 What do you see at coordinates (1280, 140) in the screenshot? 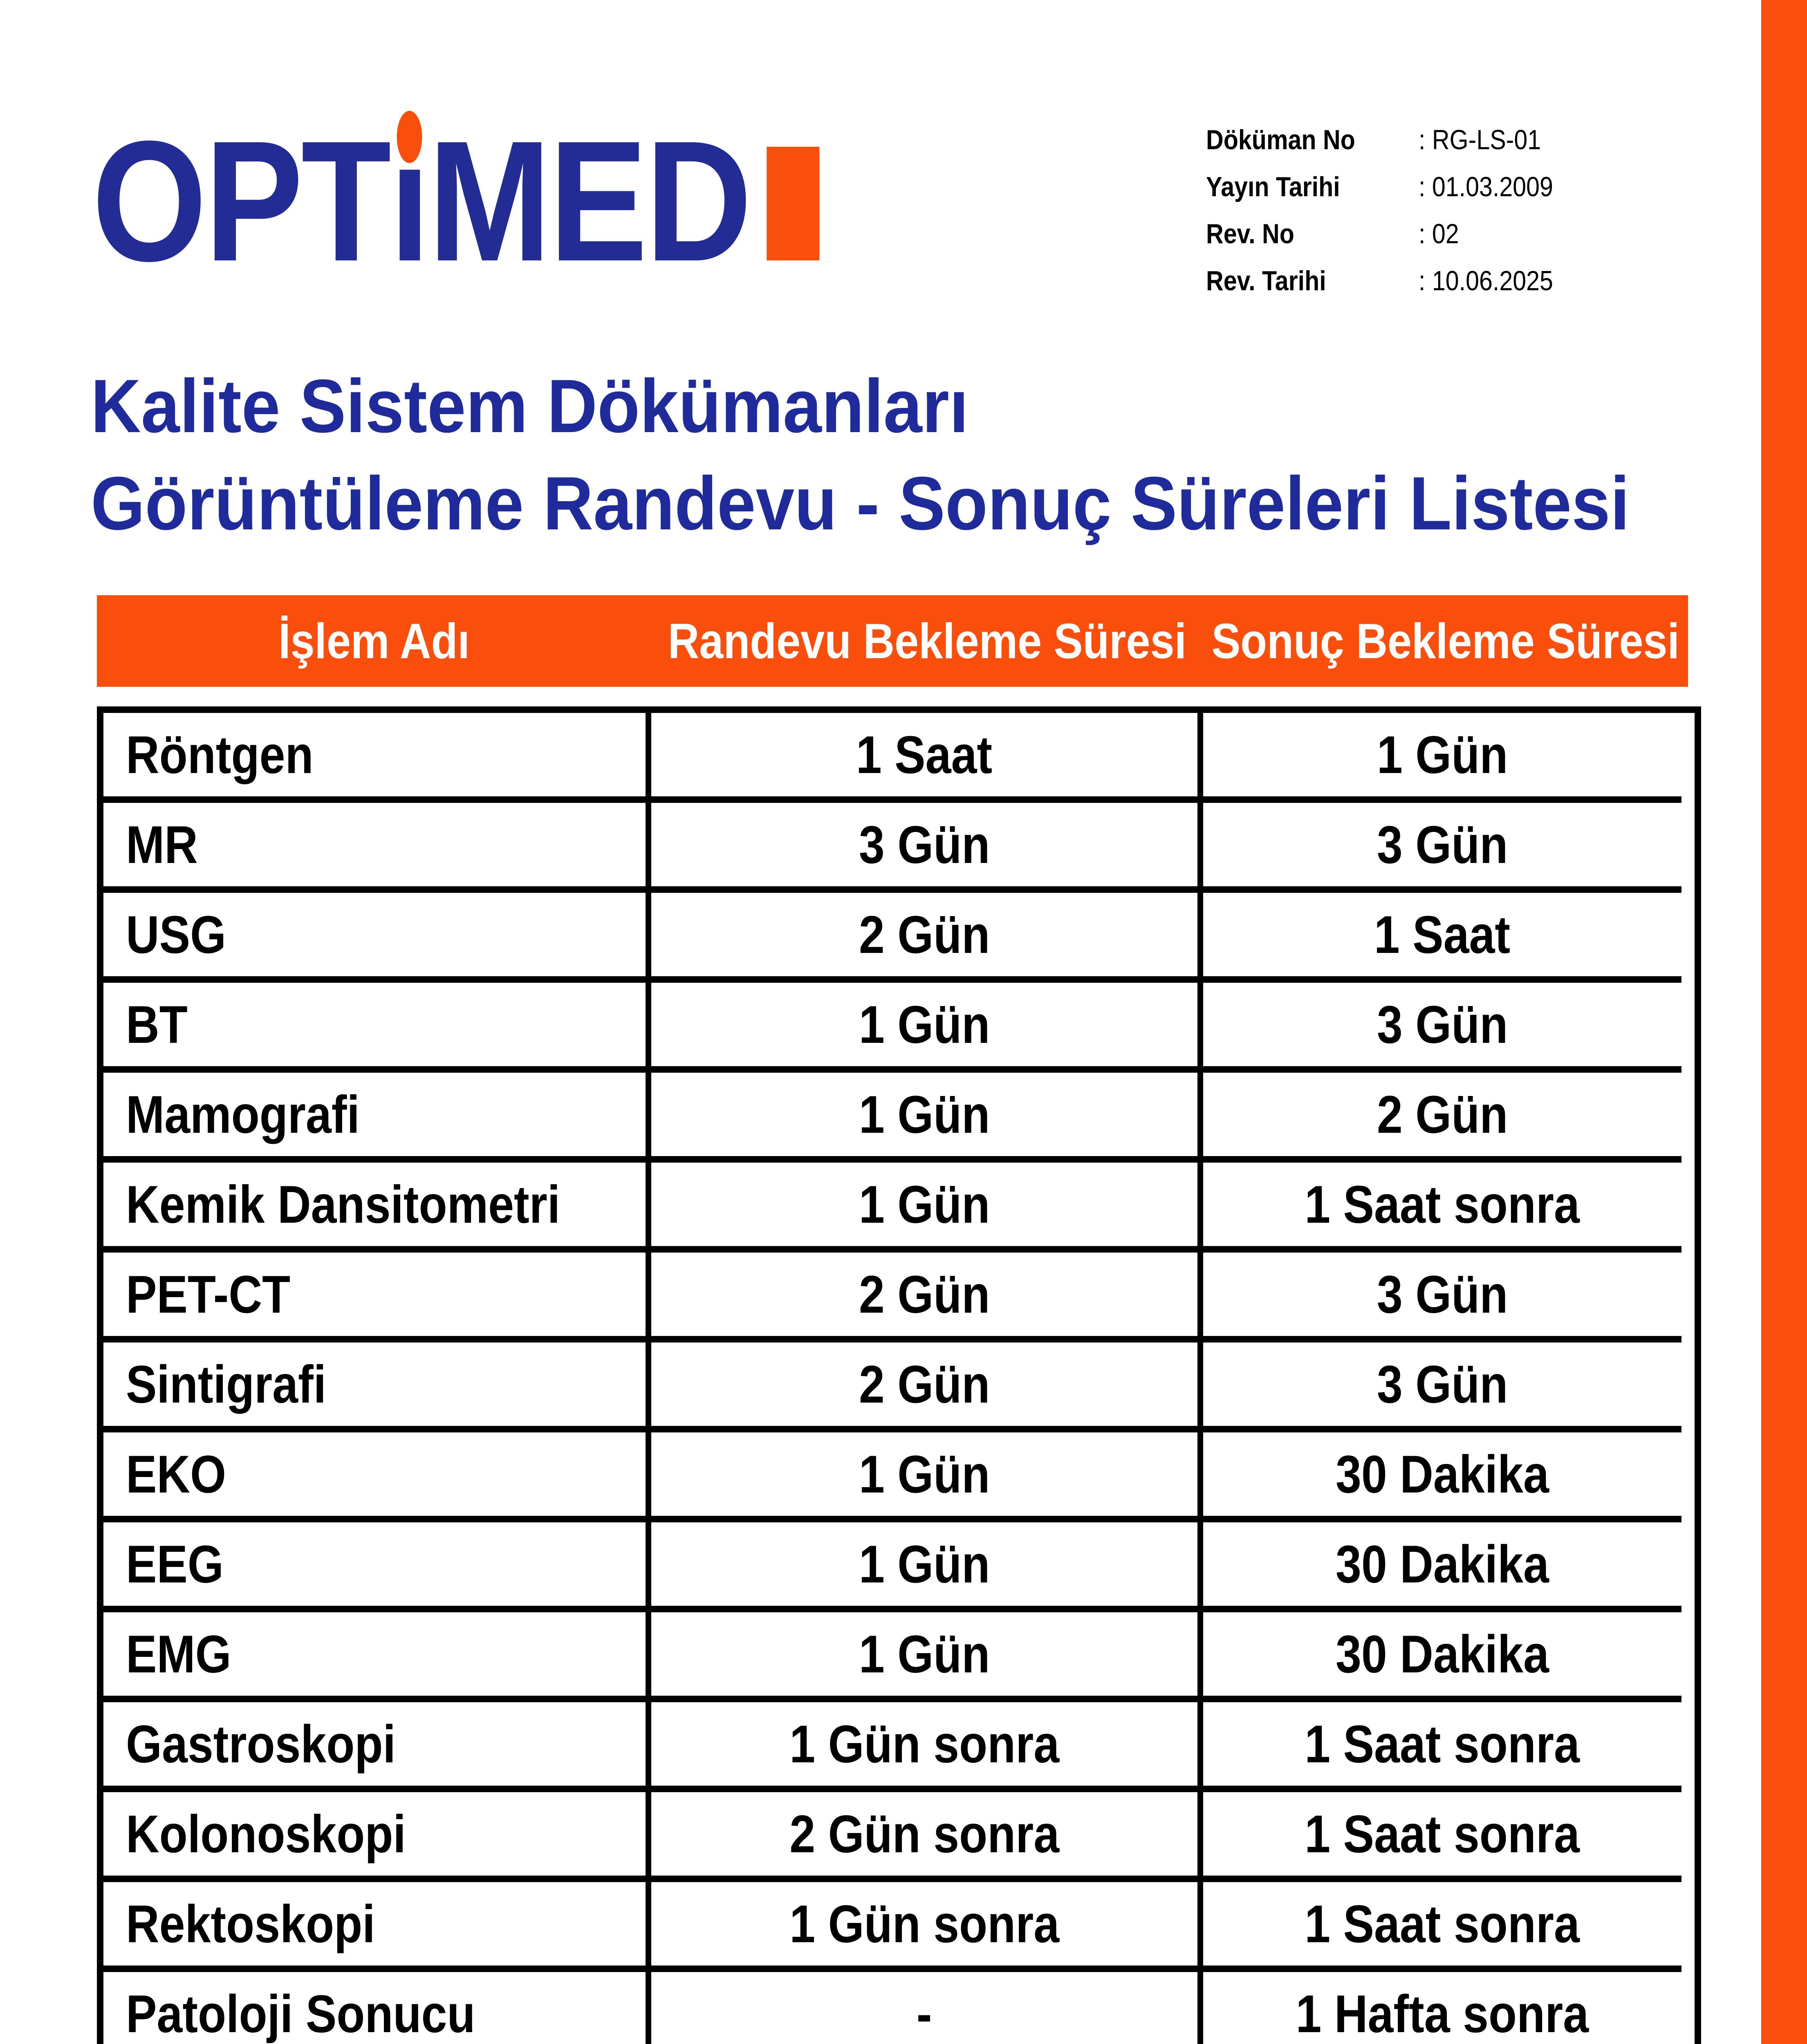
I see `doc-no-label: Döküman No` at bounding box center [1280, 140].